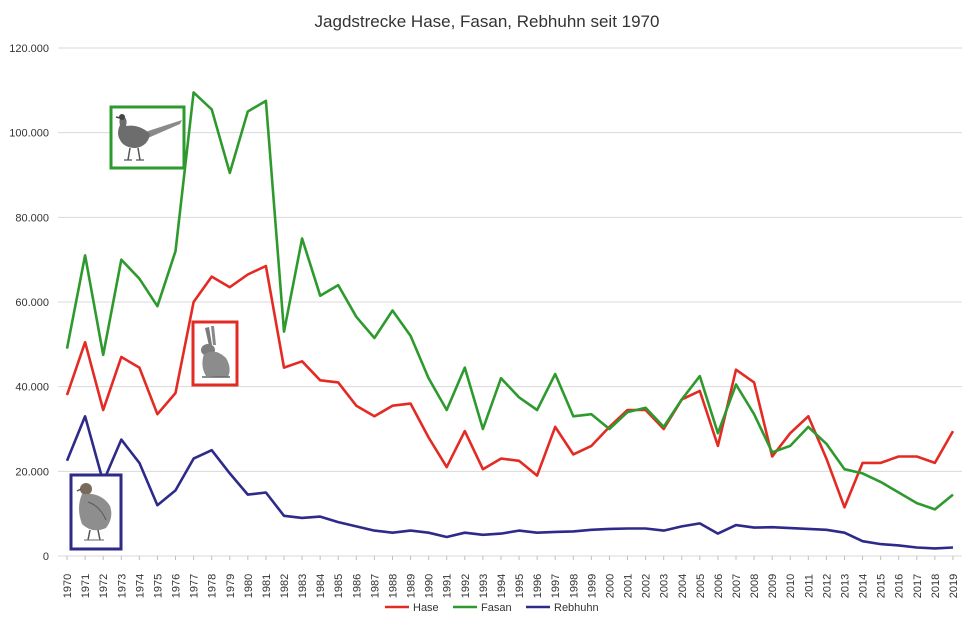 Image resolution: width=975 pixels, height=627 pixels. I want to click on y-tick-label: 120.000, so click(29, 49).